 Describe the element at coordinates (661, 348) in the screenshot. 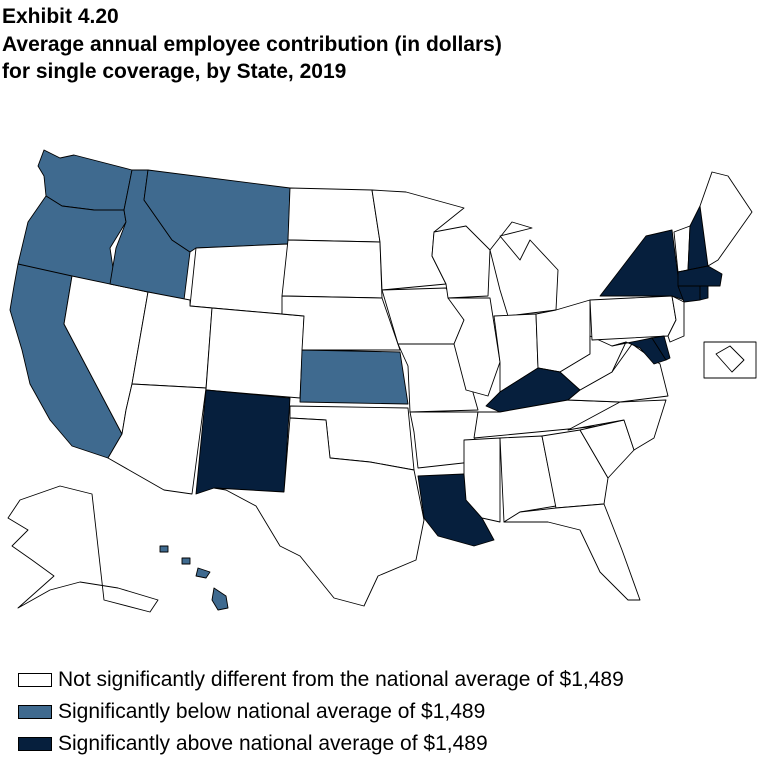

I see `state-DE` at that location.